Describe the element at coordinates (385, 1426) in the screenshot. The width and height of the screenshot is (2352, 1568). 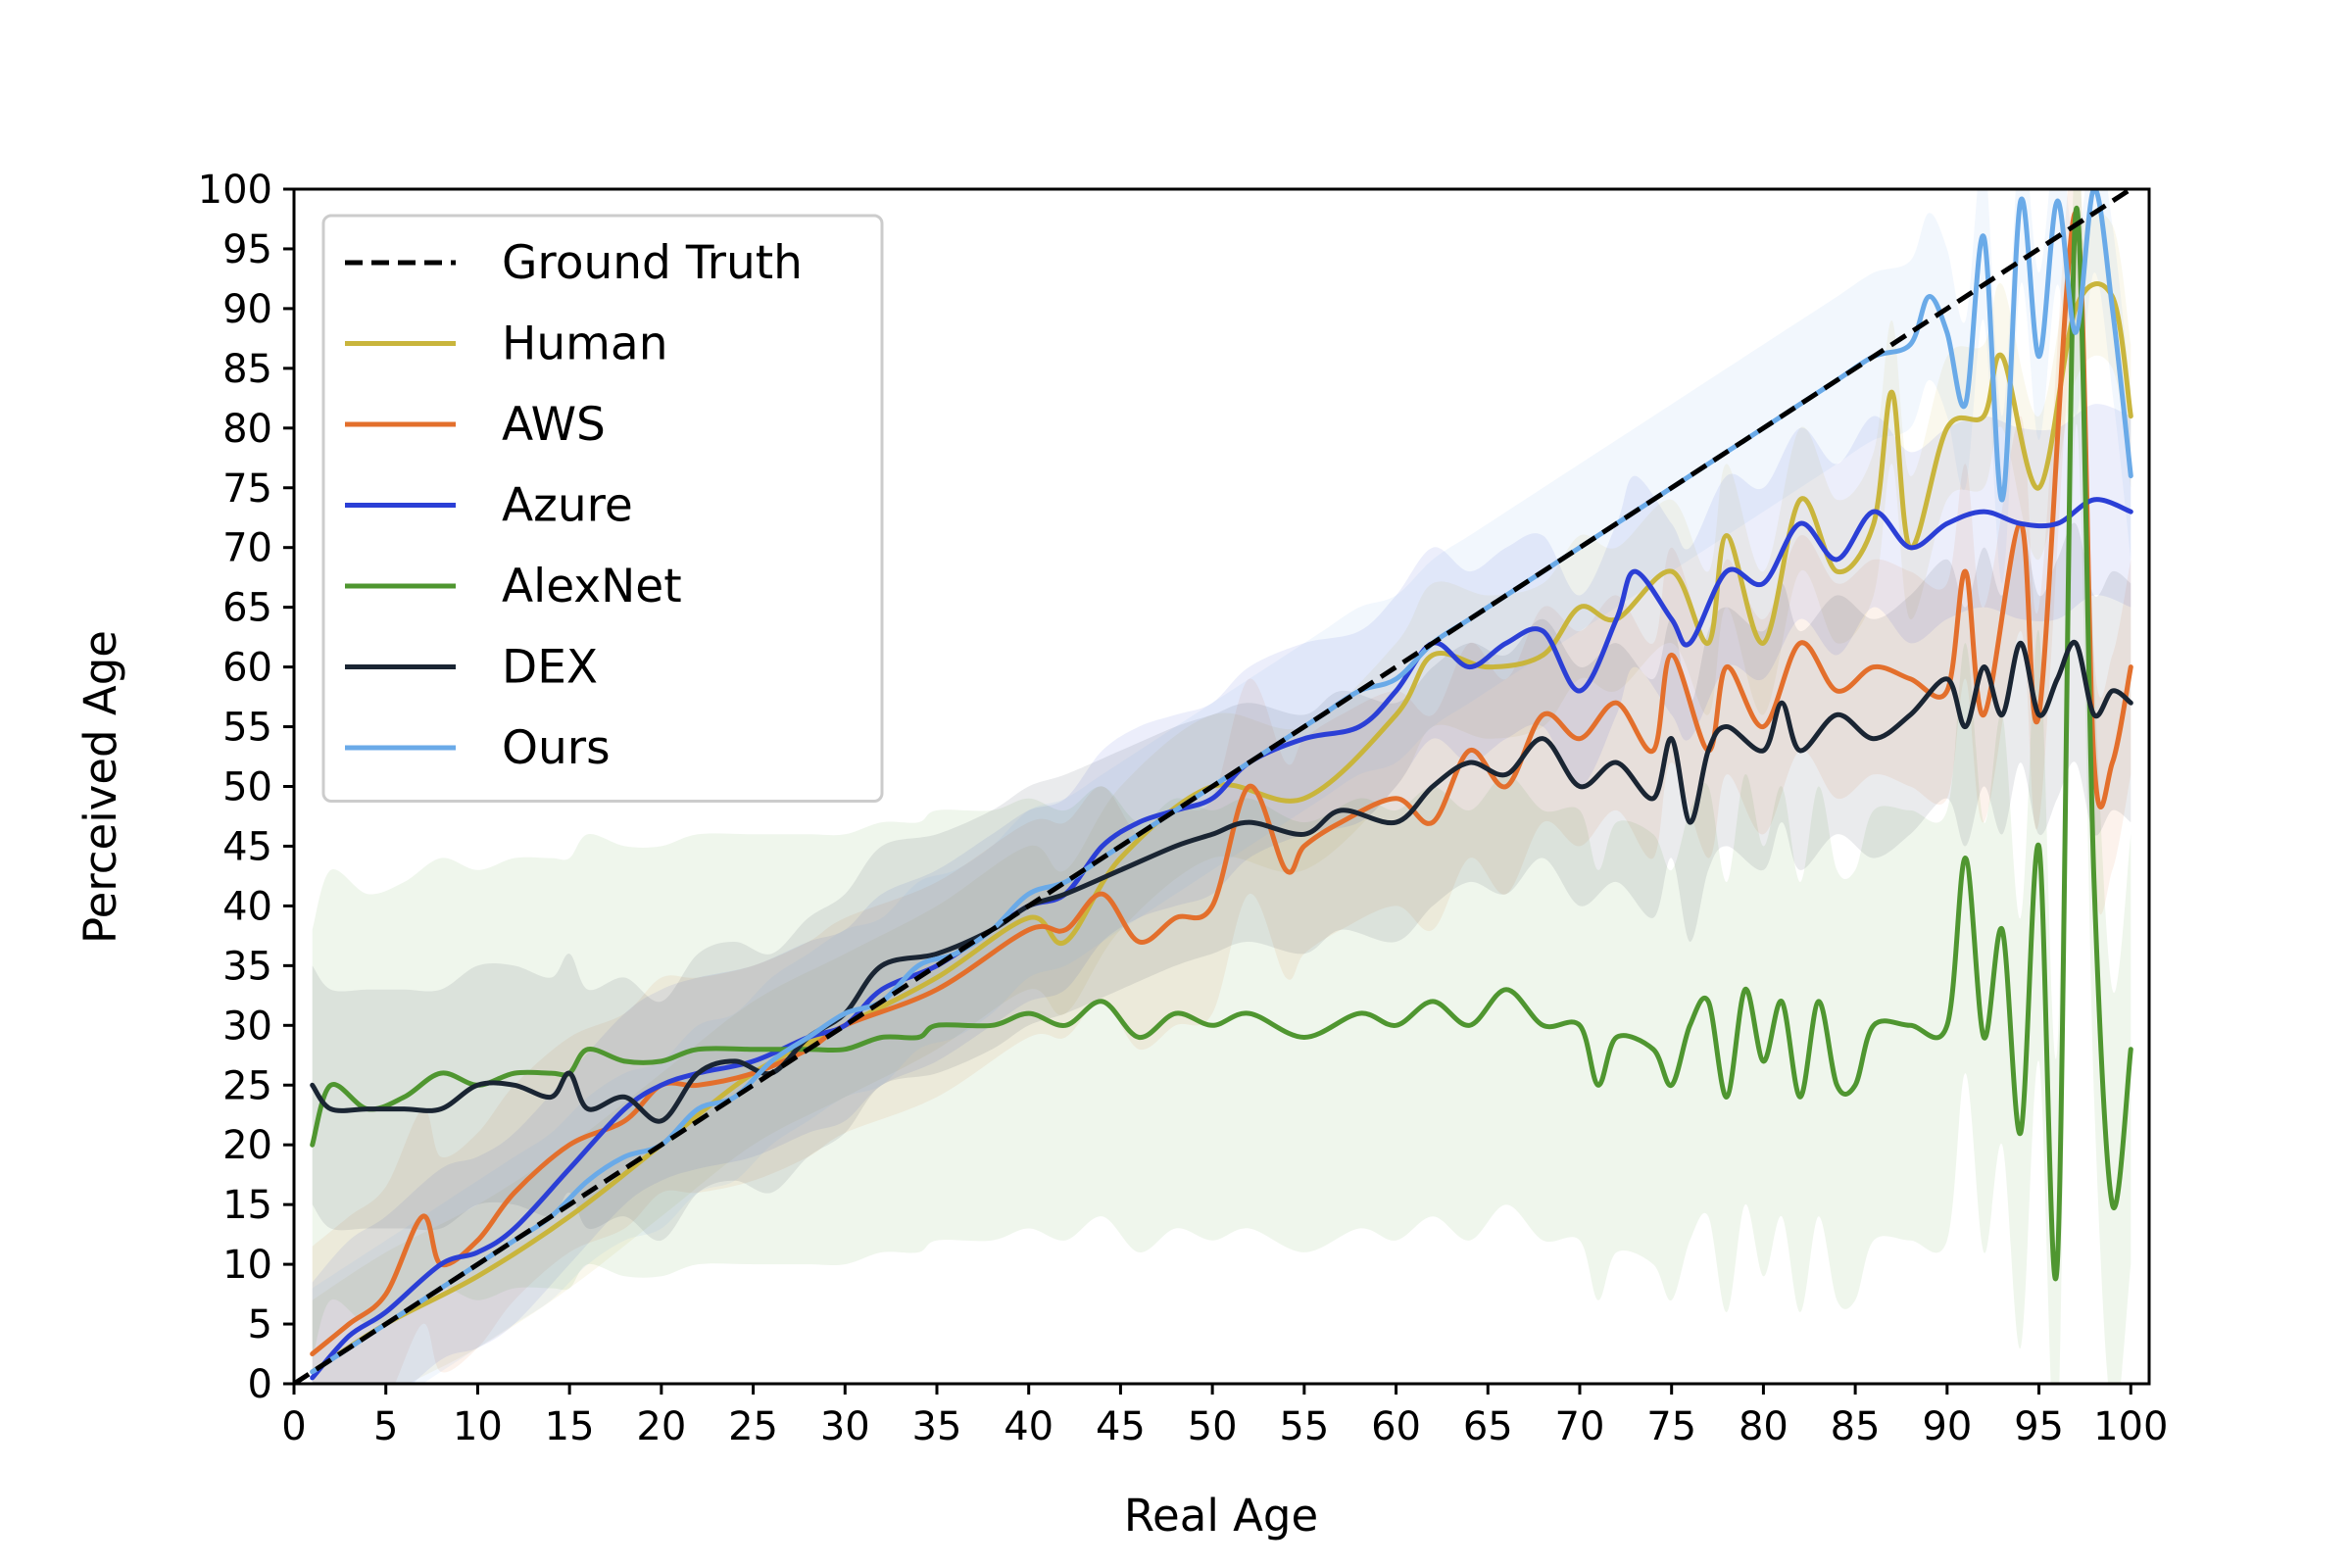
I see `x-tick-label: 5` at that location.